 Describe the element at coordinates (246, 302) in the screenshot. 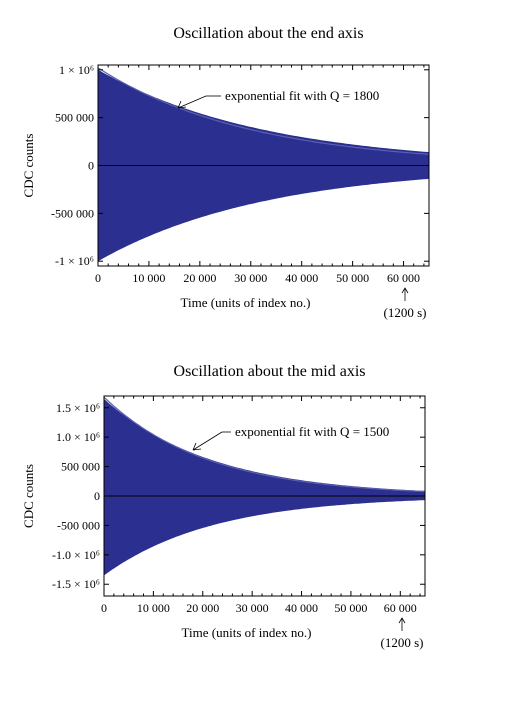

I see `end-axis-x-axis-label: Time (units of index no.)` at that location.